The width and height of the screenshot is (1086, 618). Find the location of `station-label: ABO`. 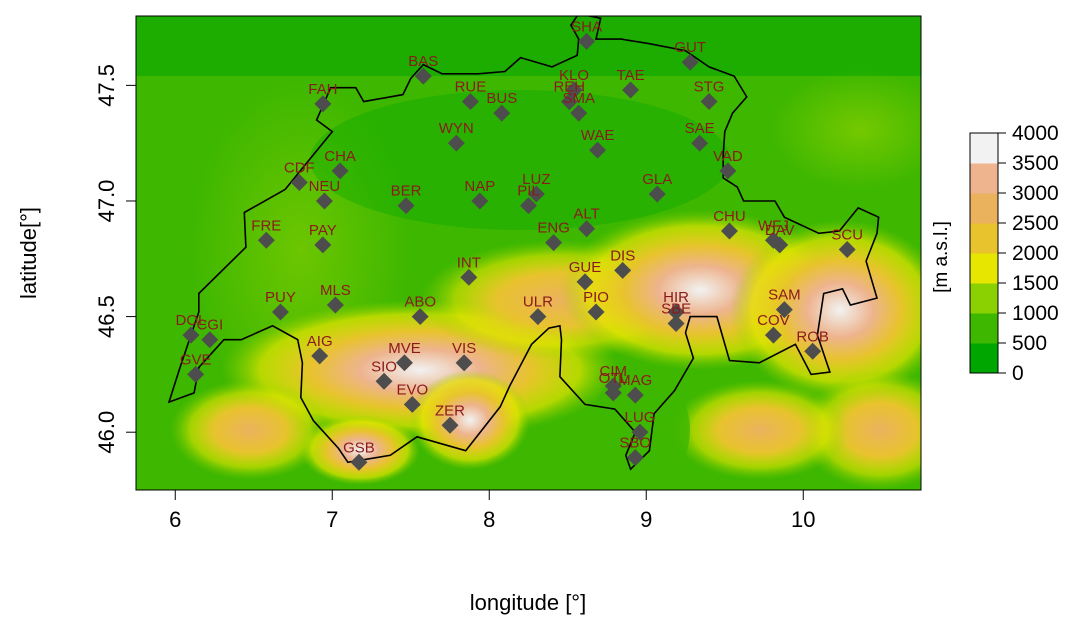

station-label: ABO is located at coordinates (420, 302).